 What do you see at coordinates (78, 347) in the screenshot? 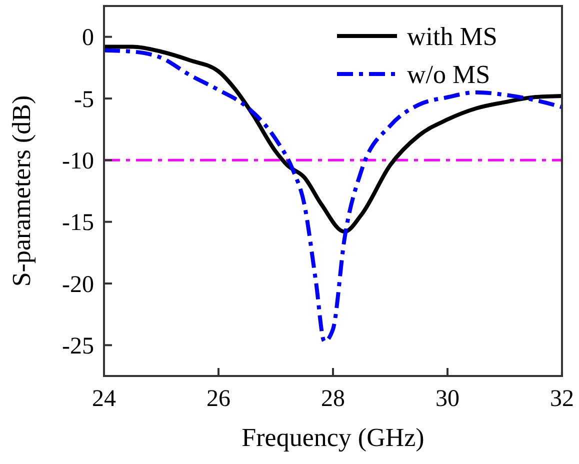
I see `y-tick-label: -25` at bounding box center [78, 347].